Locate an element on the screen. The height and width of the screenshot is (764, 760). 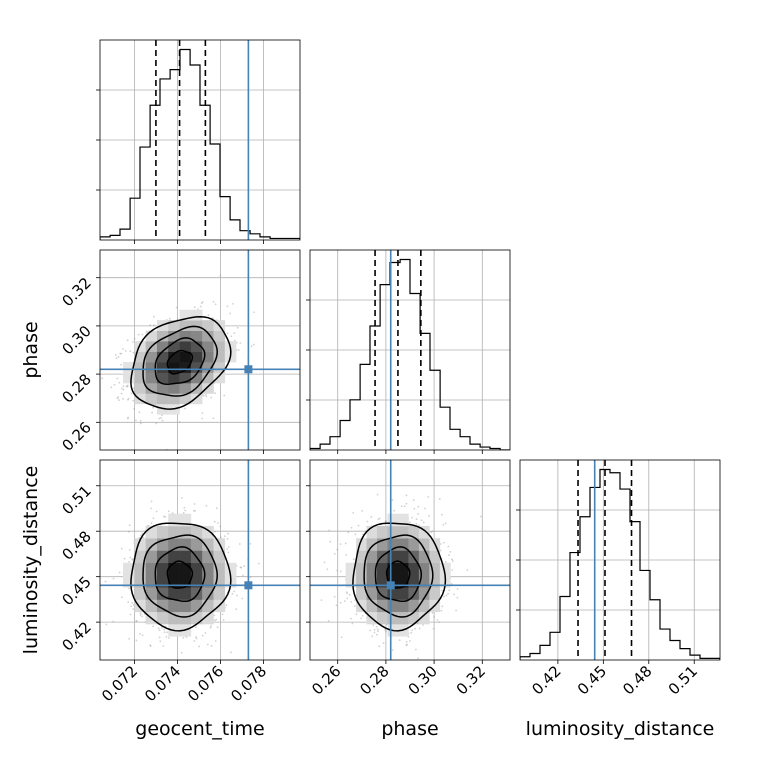
x-tick-label-luminosity_distance: 0.42 is located at coordinates (546, 680).